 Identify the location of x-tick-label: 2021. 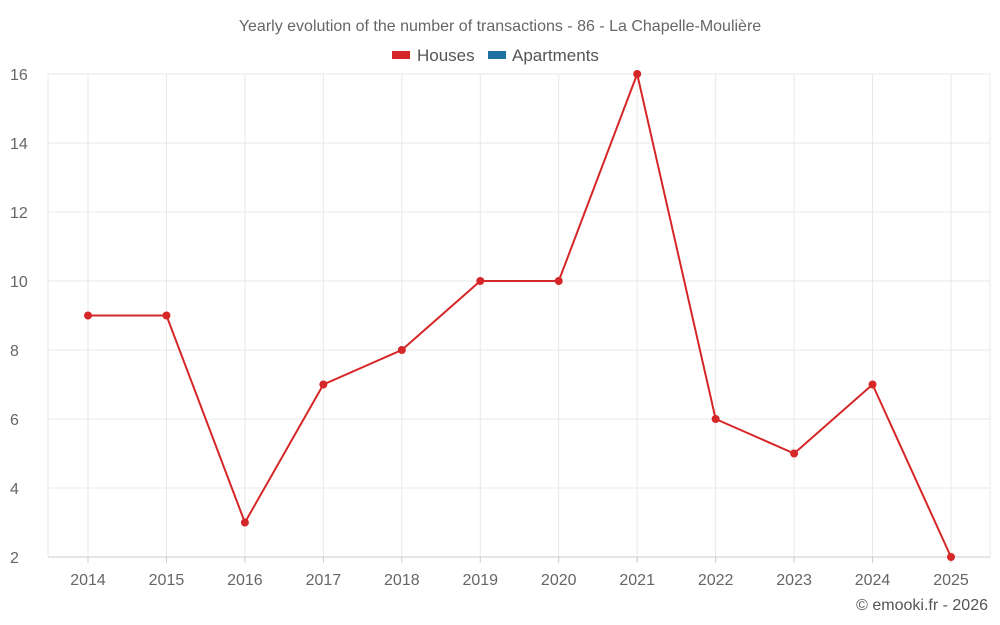
(637, 580).